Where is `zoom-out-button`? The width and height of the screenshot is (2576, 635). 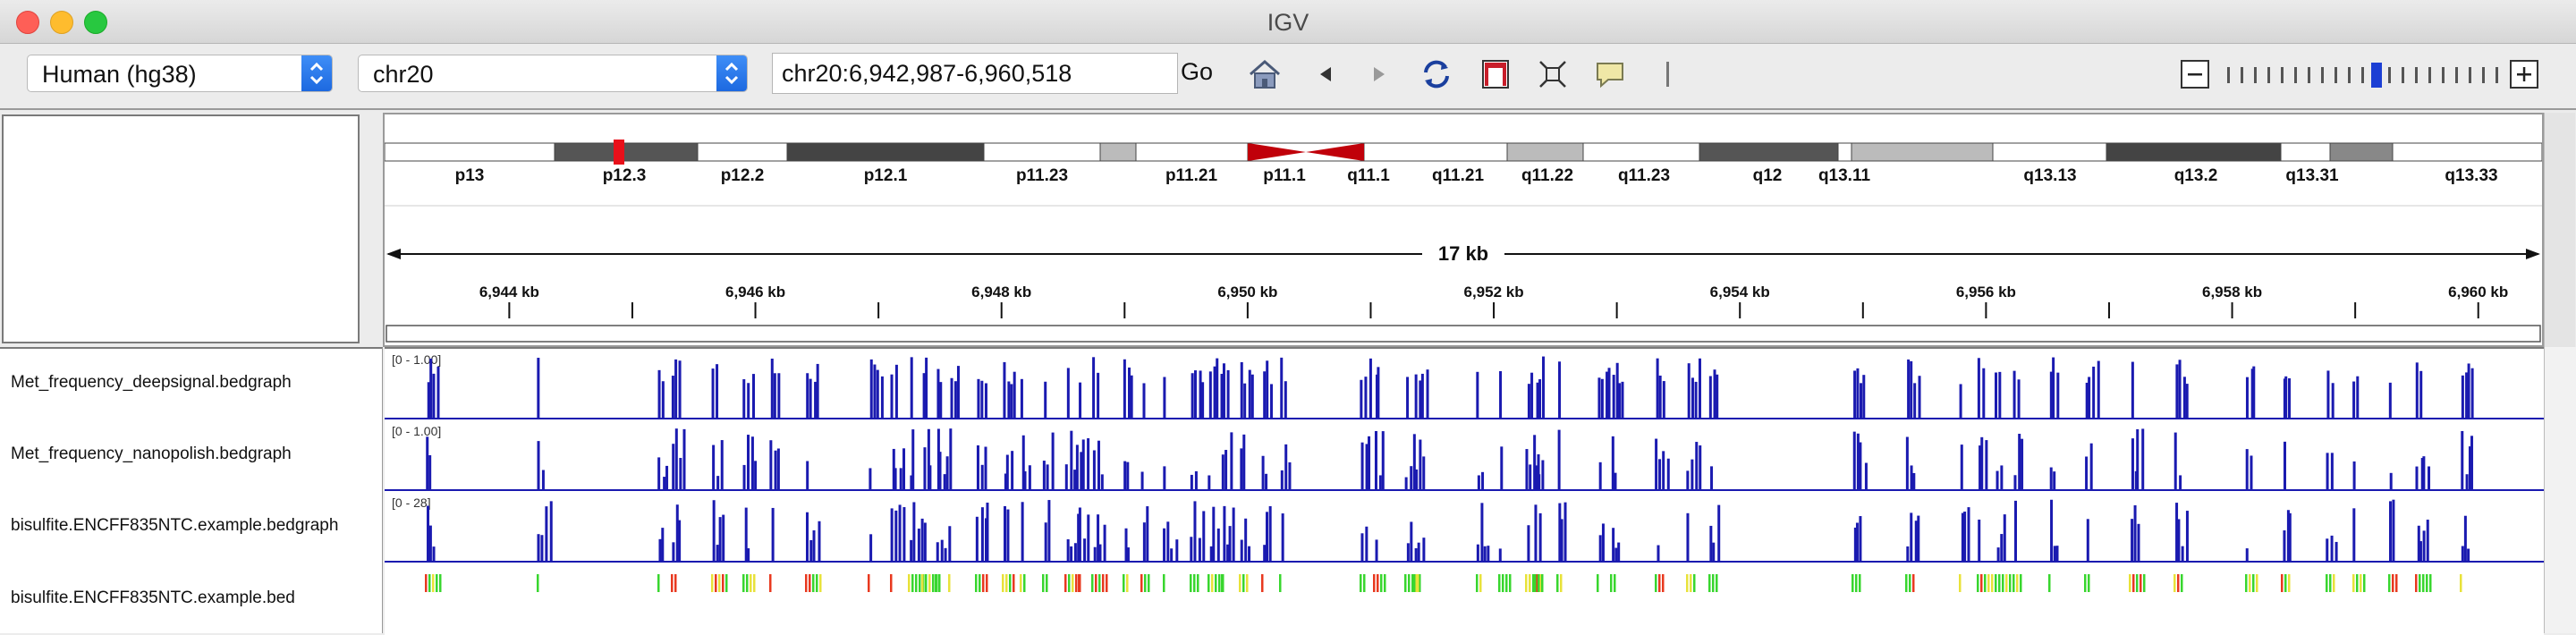 zoom-out-button is located at coordinates (2195, 74).